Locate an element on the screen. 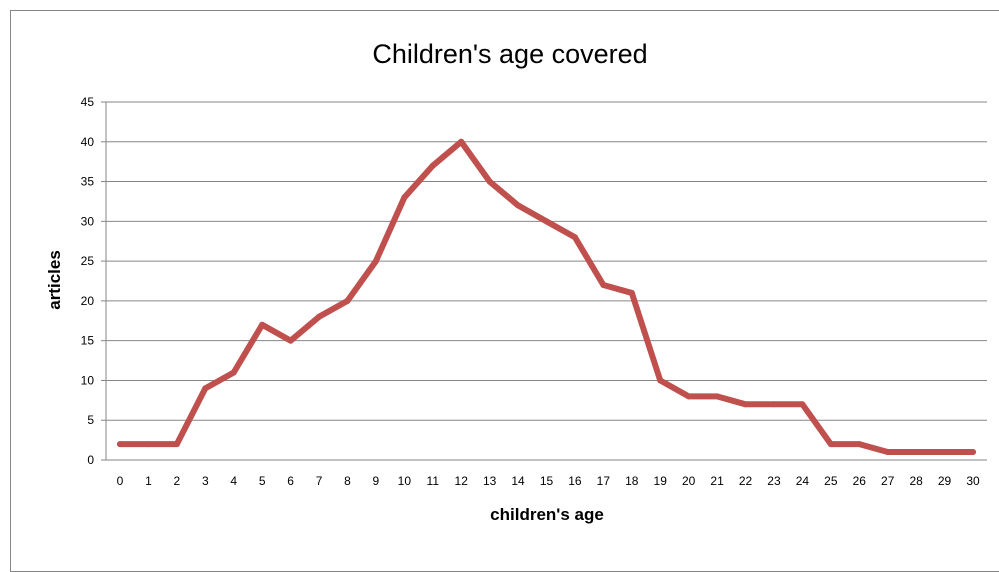  y-axis-label: articles is located at coordinates (54, 280).